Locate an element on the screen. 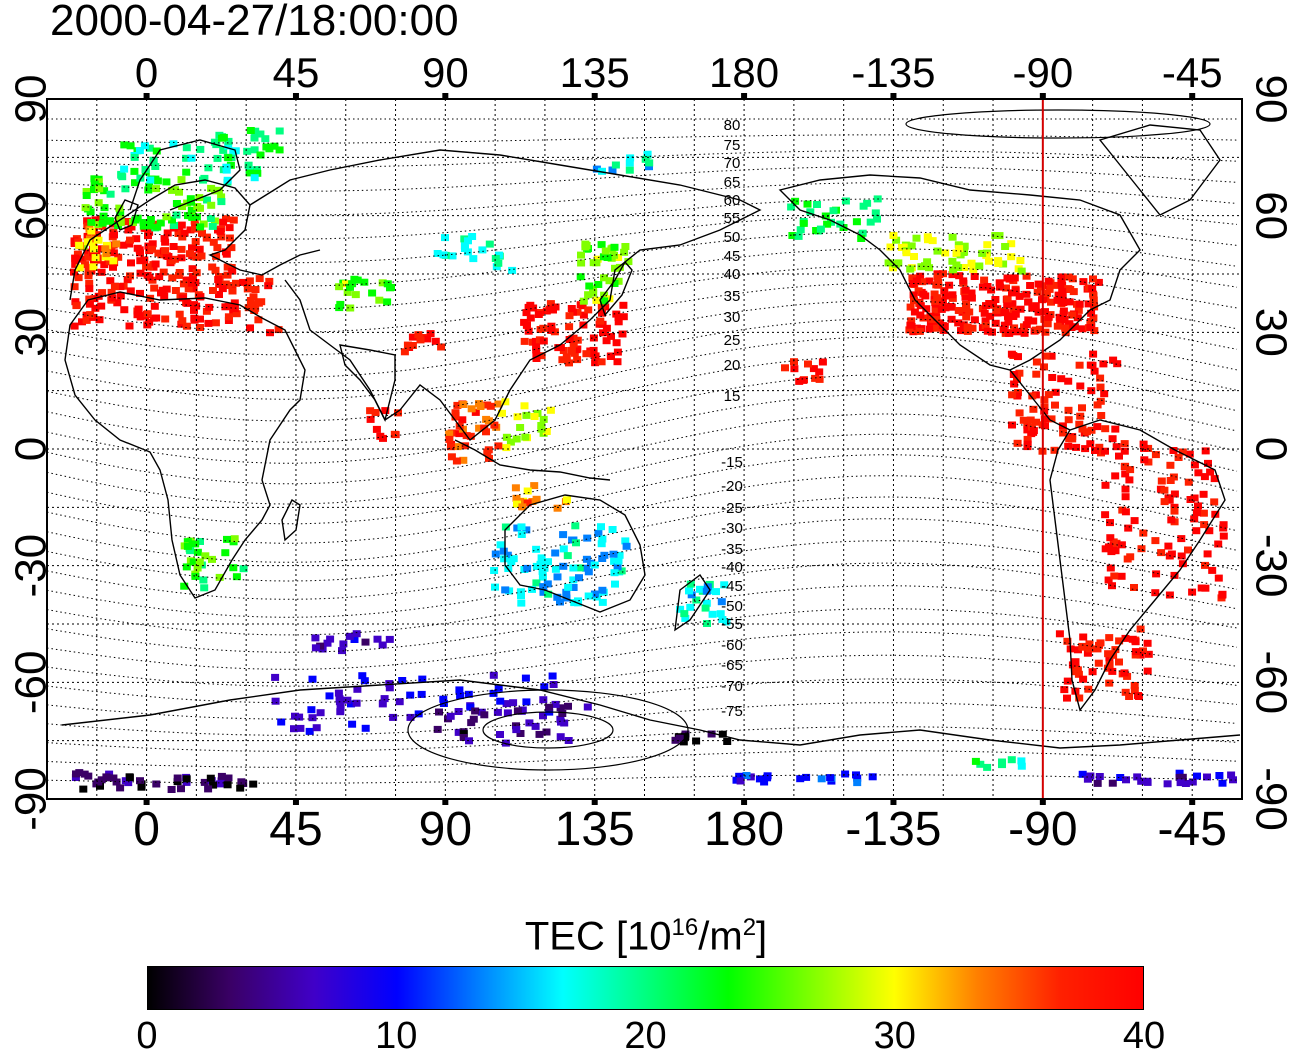 The image size is (1292, 1057). bottom-longitude-label: 90 is located at coordinates (445, 829).